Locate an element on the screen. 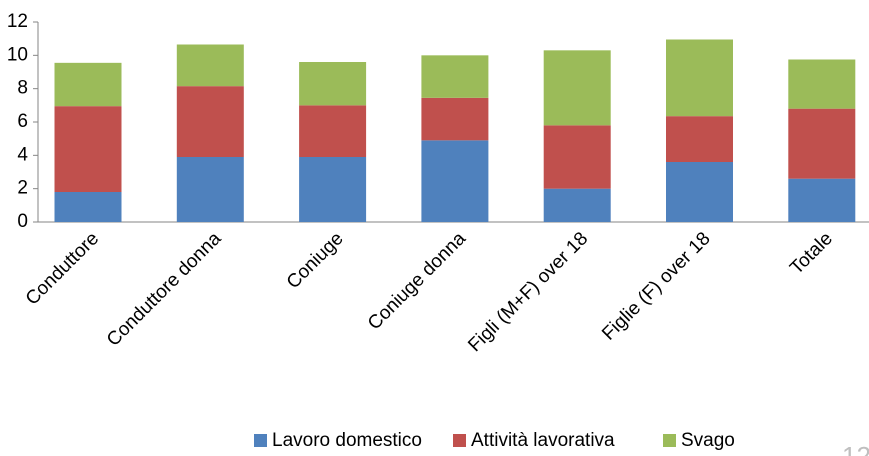 This screenshot has height=456, width=869. y-tick-label: 10 is located at coordinates (17, 54).